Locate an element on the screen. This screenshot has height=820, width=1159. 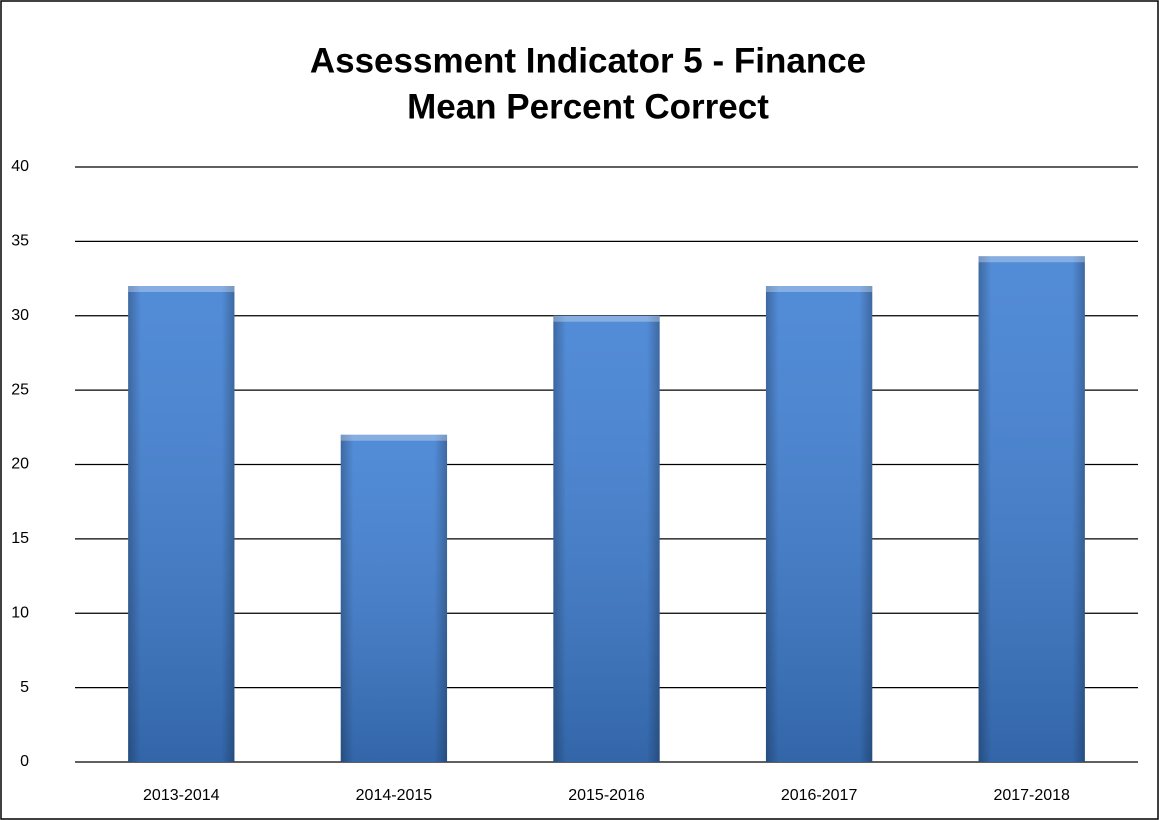
y-tick-label: 35 is located at coordinates (20, 241).